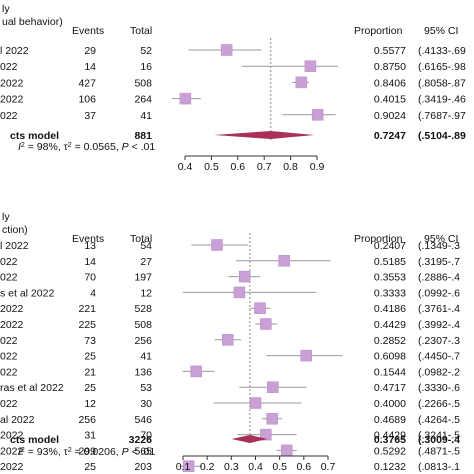  Describe the element at coordinates (90, 388) in the screenshot. I see `study-events: 25` at that location.